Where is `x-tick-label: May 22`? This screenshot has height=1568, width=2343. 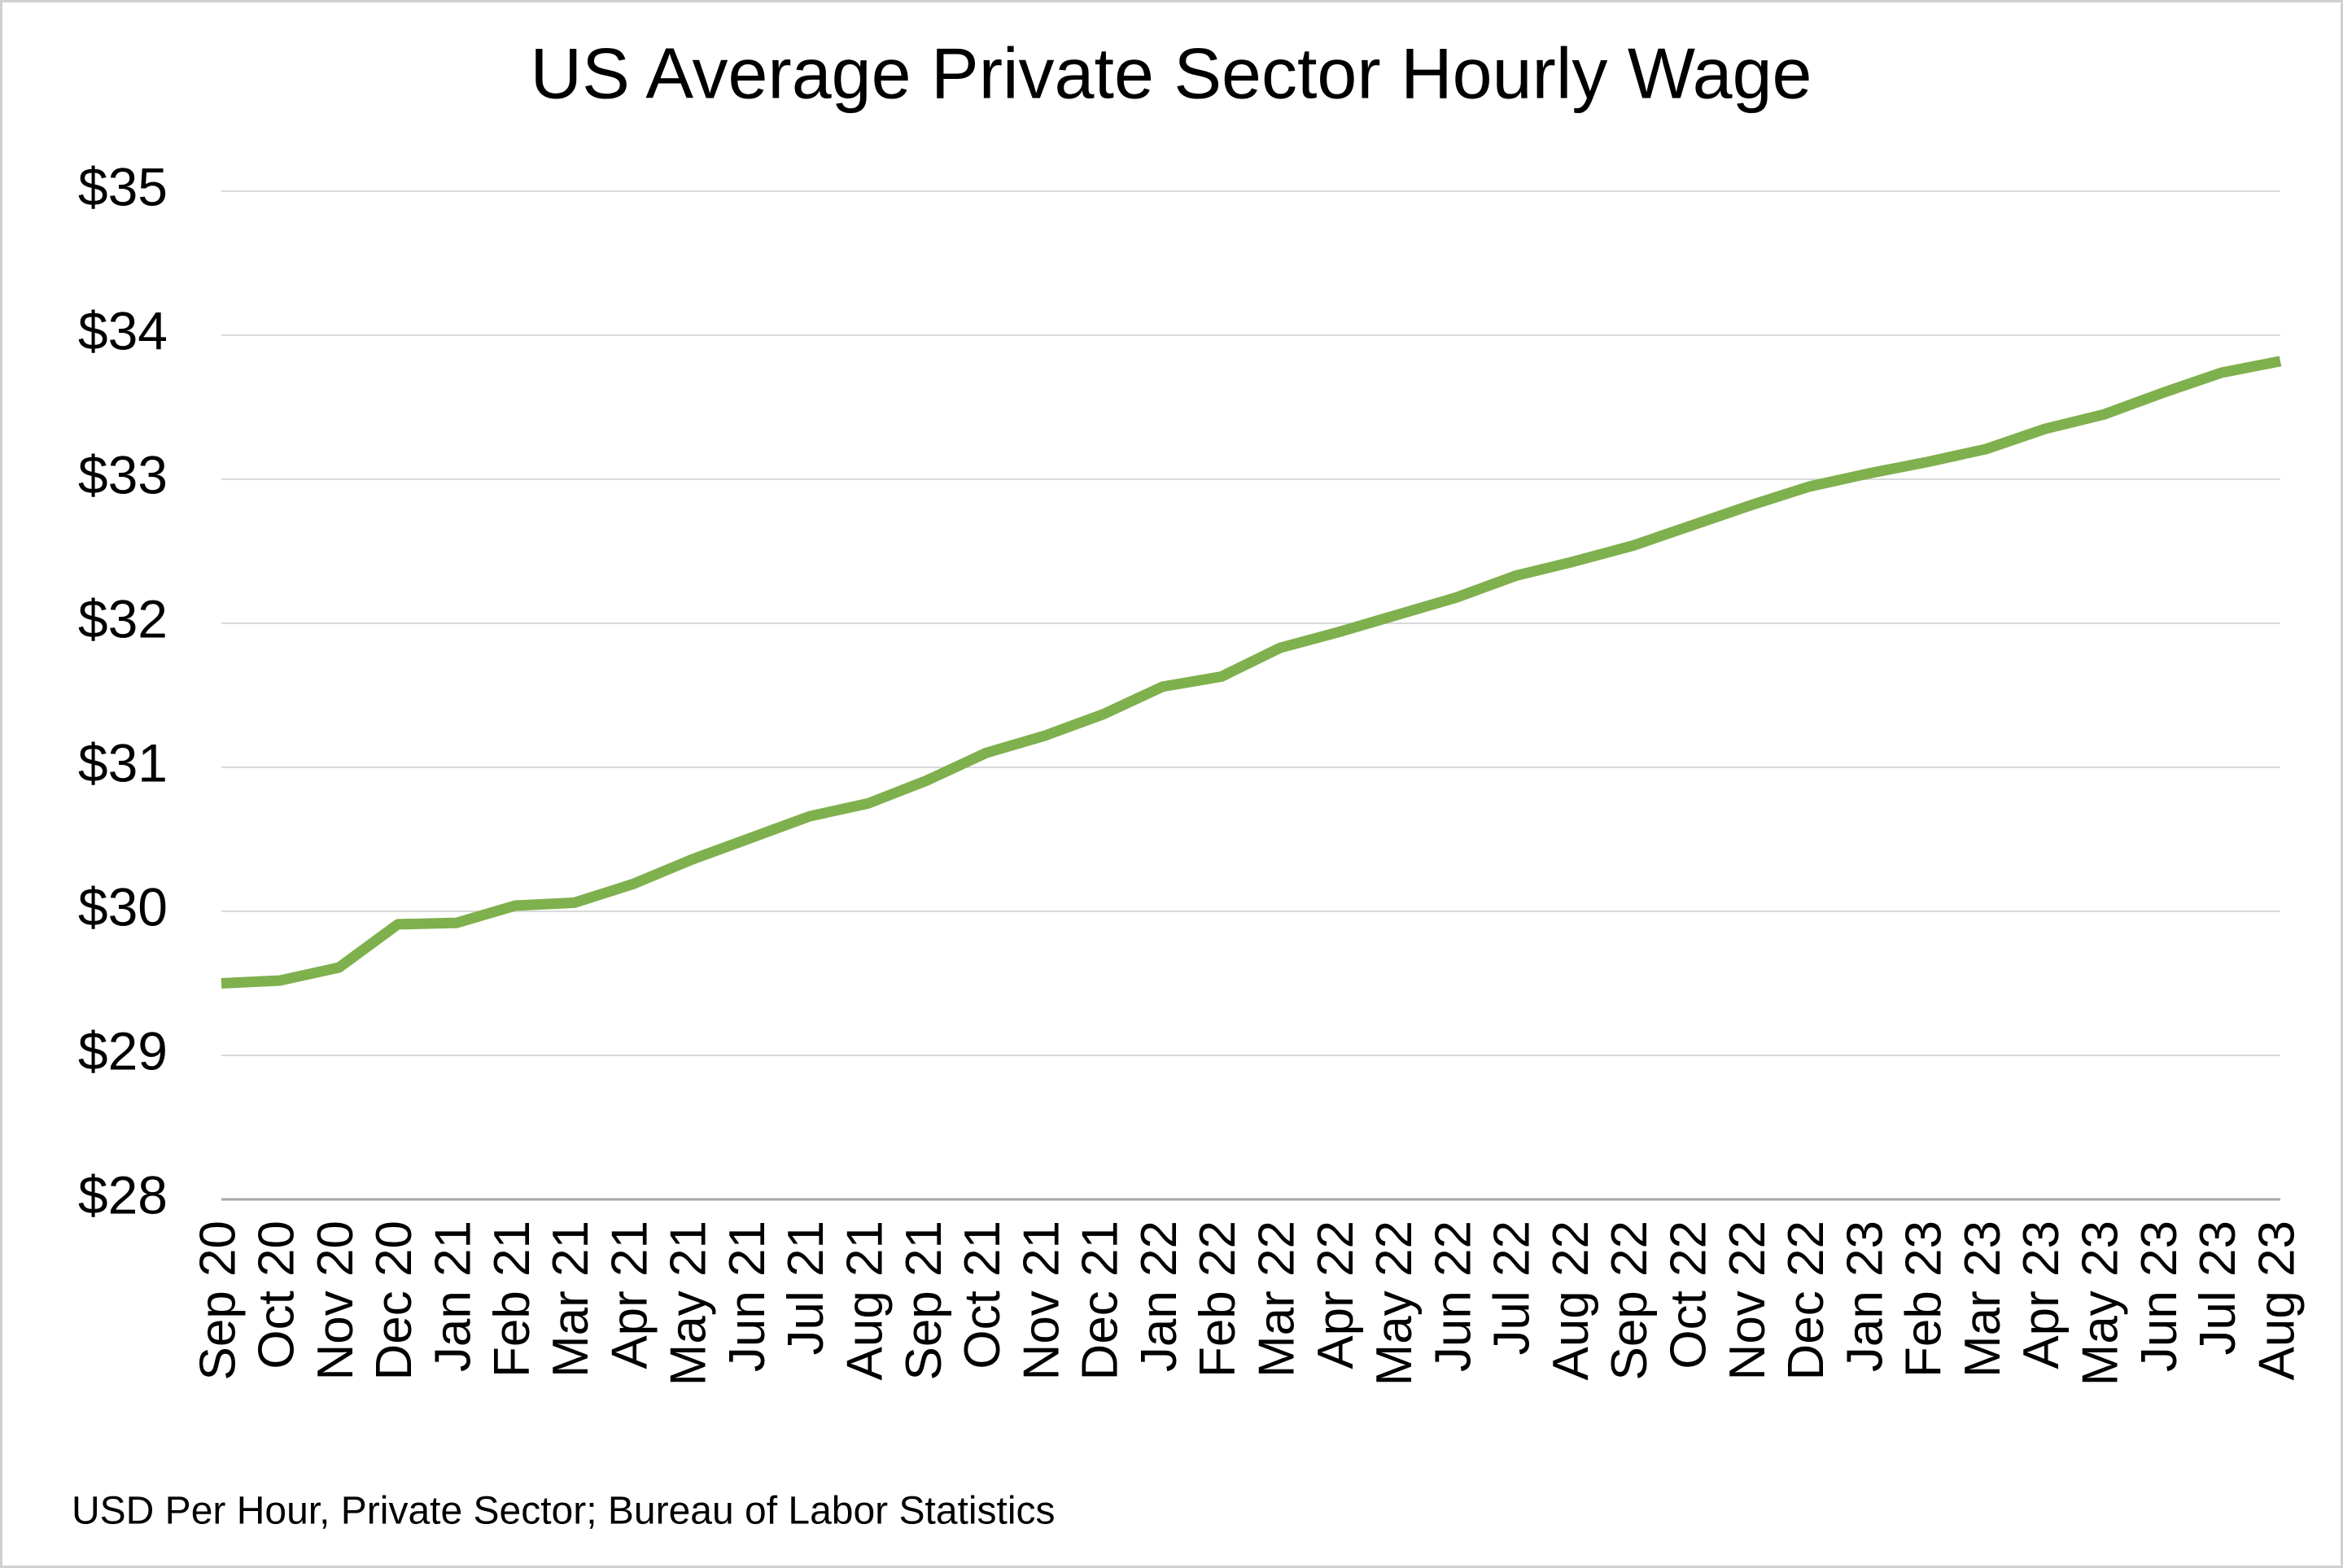 x-tick-label: May 22 is located at coordinates (1394, 1303).